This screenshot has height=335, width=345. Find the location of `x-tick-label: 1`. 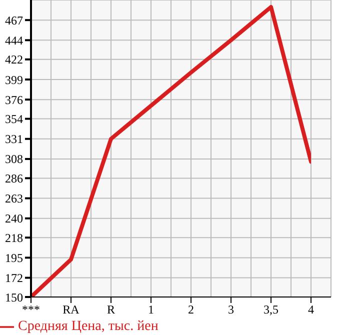

x-tick-label: 1 is located at coordinates (151, 309).